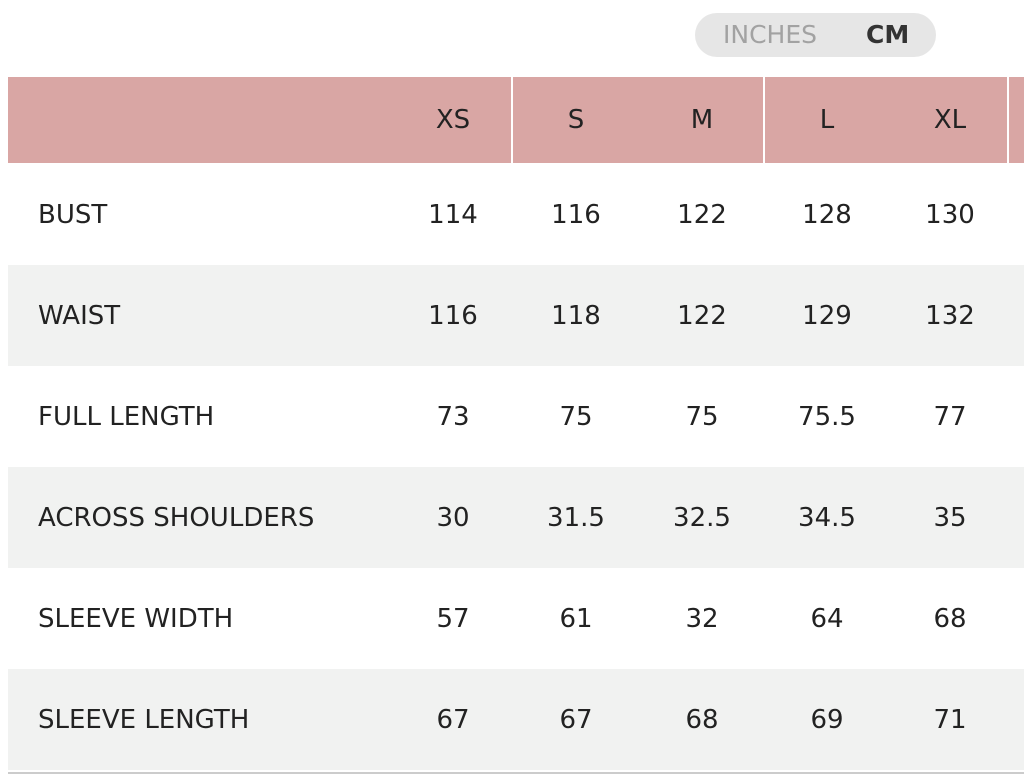  I want to click on column-header: XS, so click(453, 120).